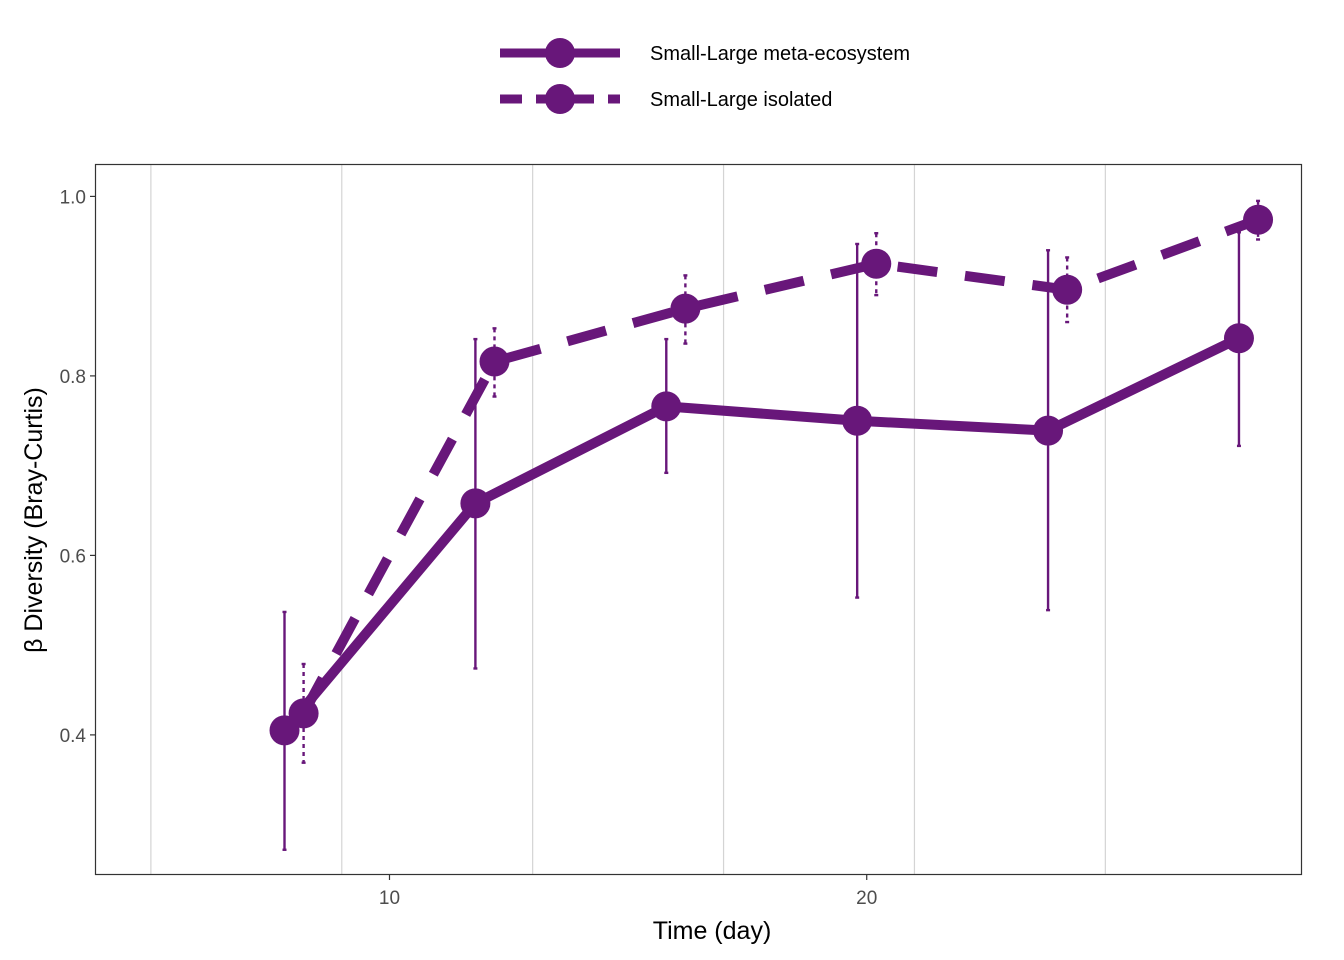  I want to click on x-axis-title: Time (day), so click(712, 931).